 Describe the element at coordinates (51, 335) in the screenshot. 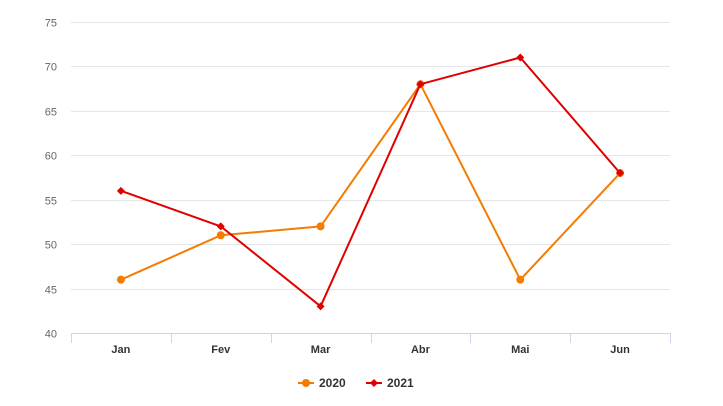

I see `y-tick-label: 40` at that location.